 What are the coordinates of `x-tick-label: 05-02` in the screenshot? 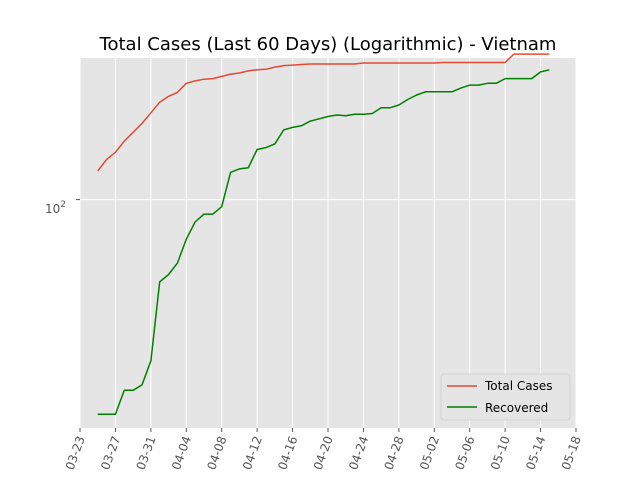 It's located at (429, 453).